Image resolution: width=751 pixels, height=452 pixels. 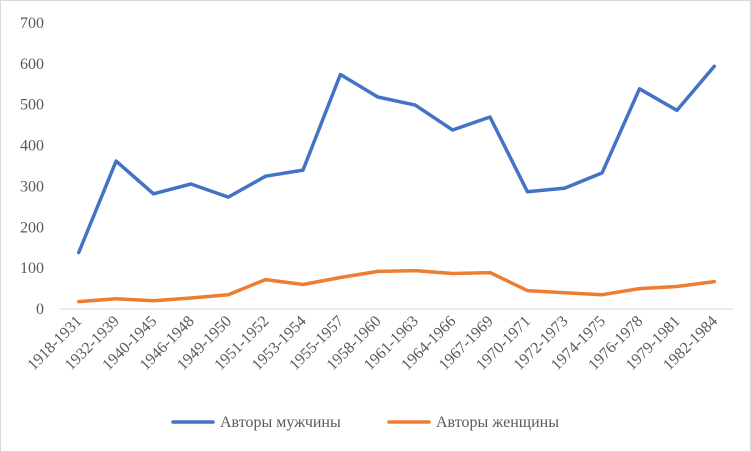 What do you see at coordinates (280, 422) in the screenshot?
I see `legend-label-1: Авторы мужчины` at bounding box center [280, 422].